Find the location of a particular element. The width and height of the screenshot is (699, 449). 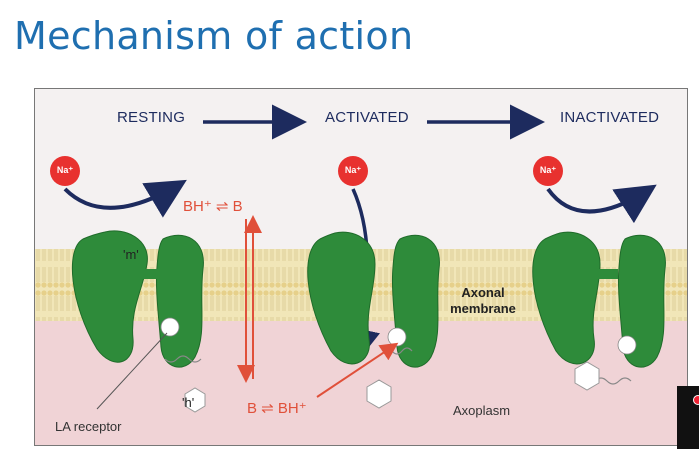

stage-label-resting: RESTING is located at coordinates (151, 117).